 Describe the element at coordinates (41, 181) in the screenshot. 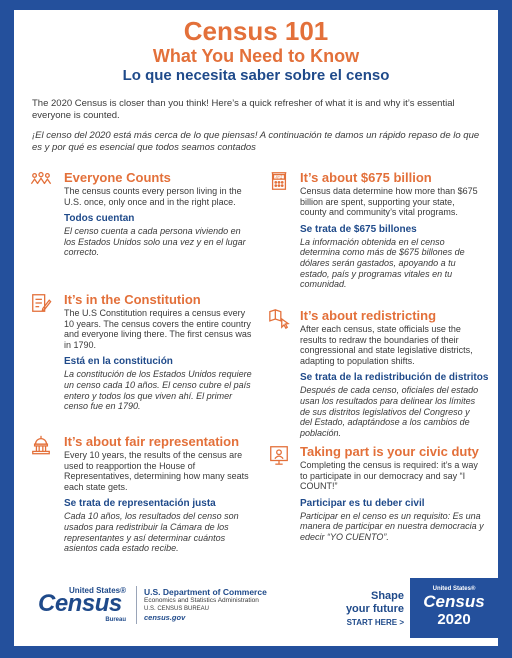

I see `people-icon` at that location.